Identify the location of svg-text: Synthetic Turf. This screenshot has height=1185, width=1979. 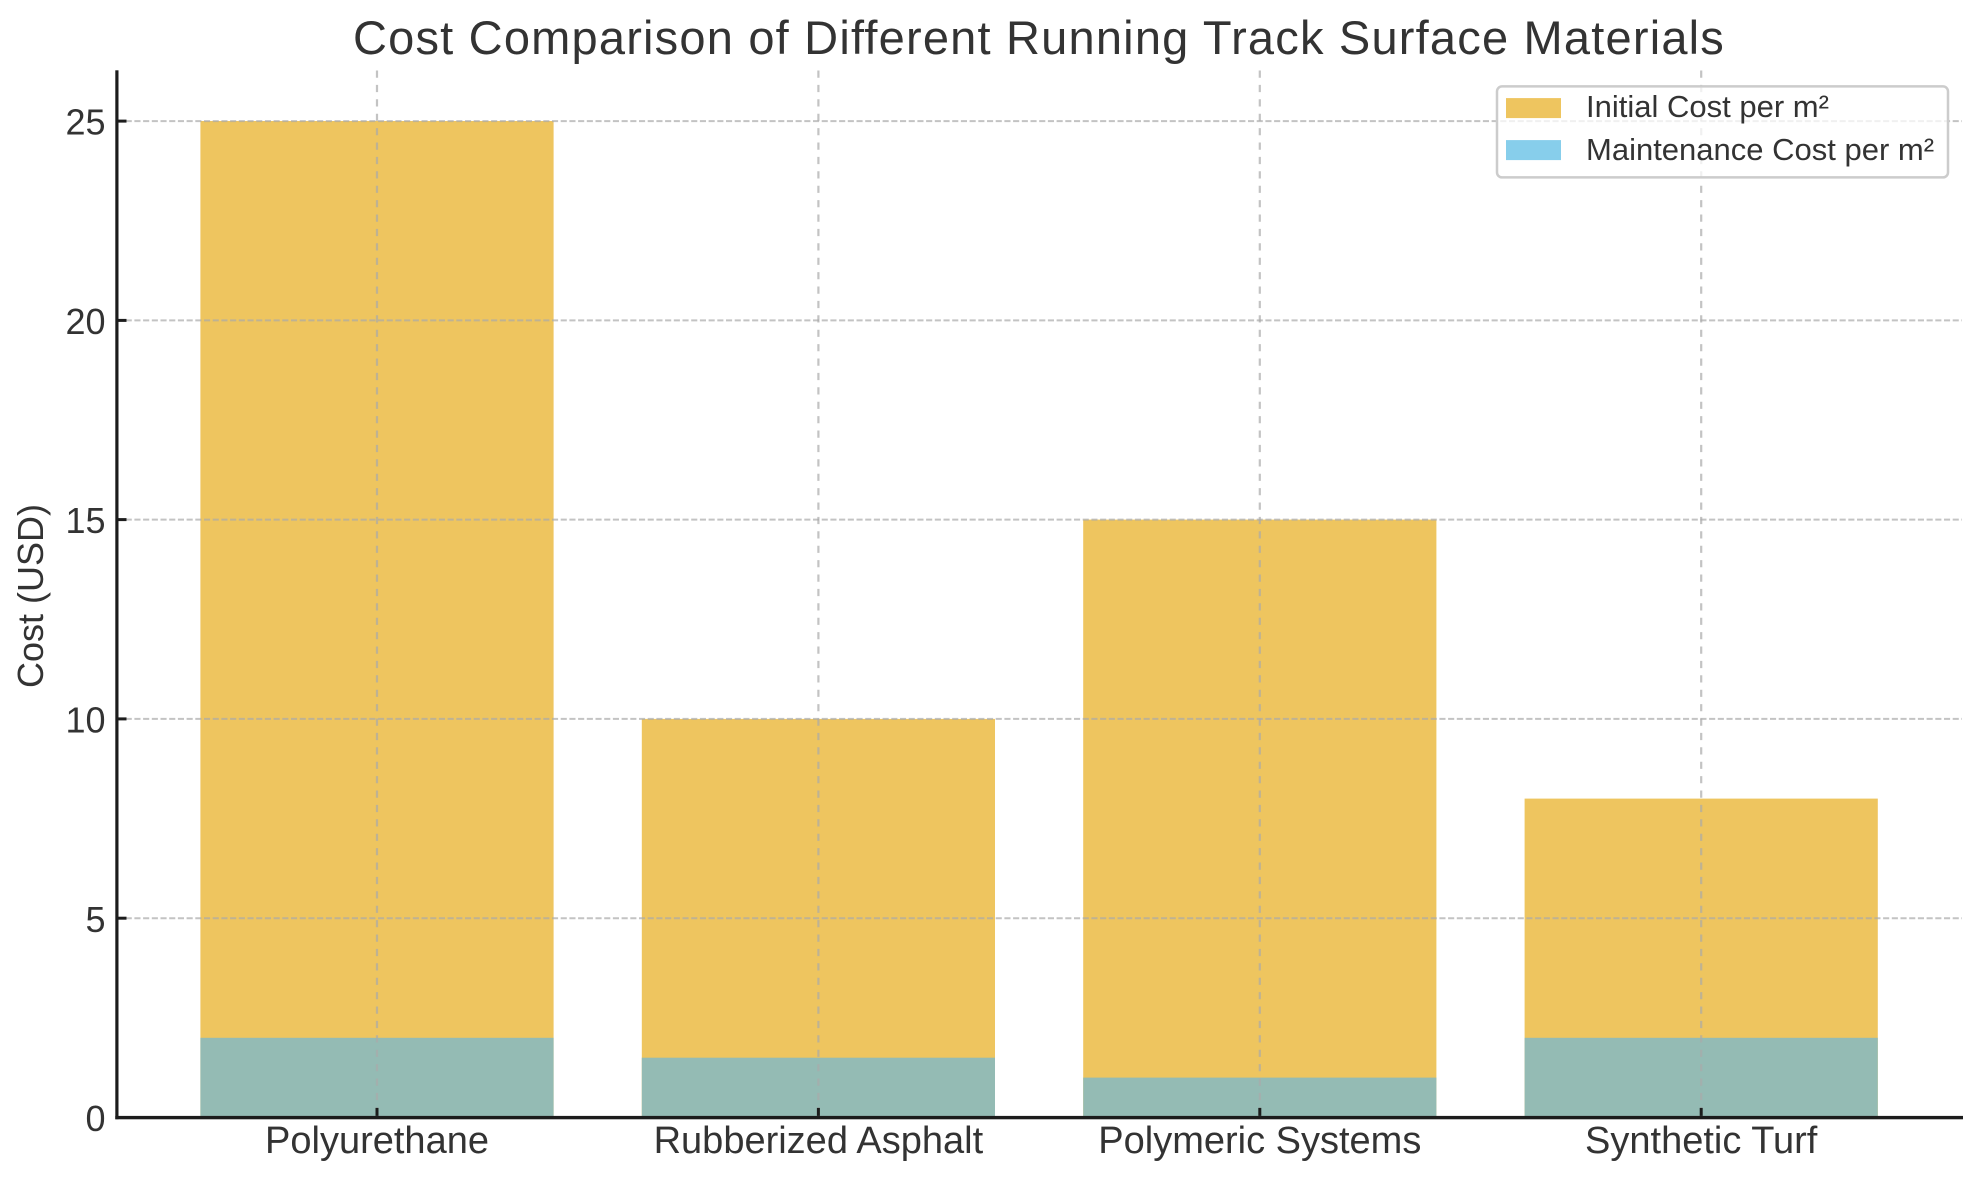
(1701, 1141).